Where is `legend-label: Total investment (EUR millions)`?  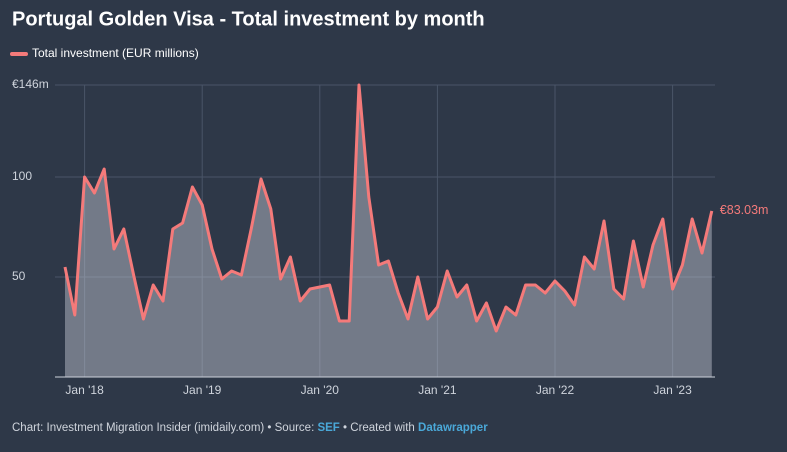 legend-label: Total investment (EUR millions) is located at coordinates (115, 53).